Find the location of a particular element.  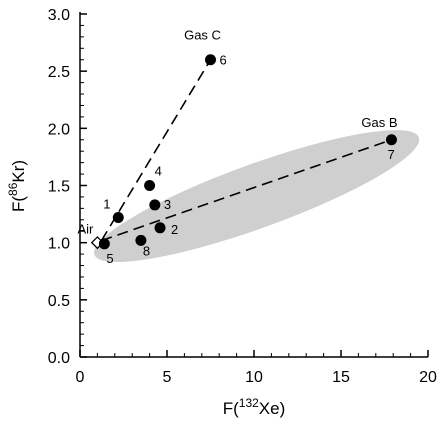

x-axis-title-superscript: 132 is located at coordinates (249, 403).